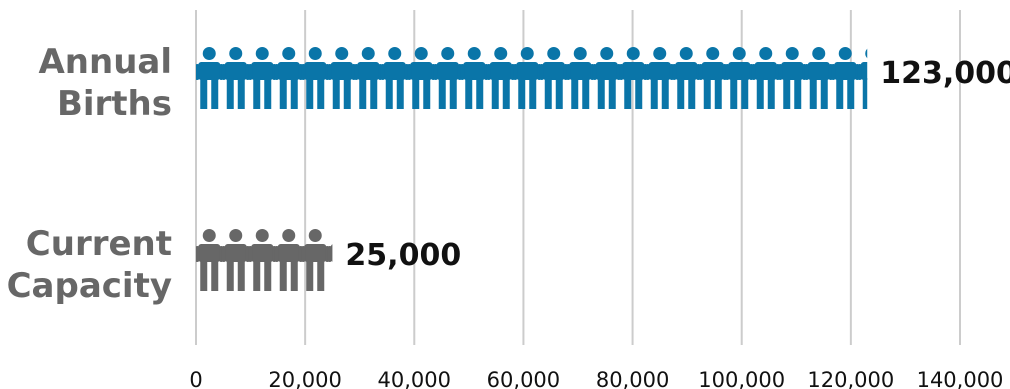 The image size is (1010, 389). I want to click on x-tick-label: 40,000, so click(414, 378).